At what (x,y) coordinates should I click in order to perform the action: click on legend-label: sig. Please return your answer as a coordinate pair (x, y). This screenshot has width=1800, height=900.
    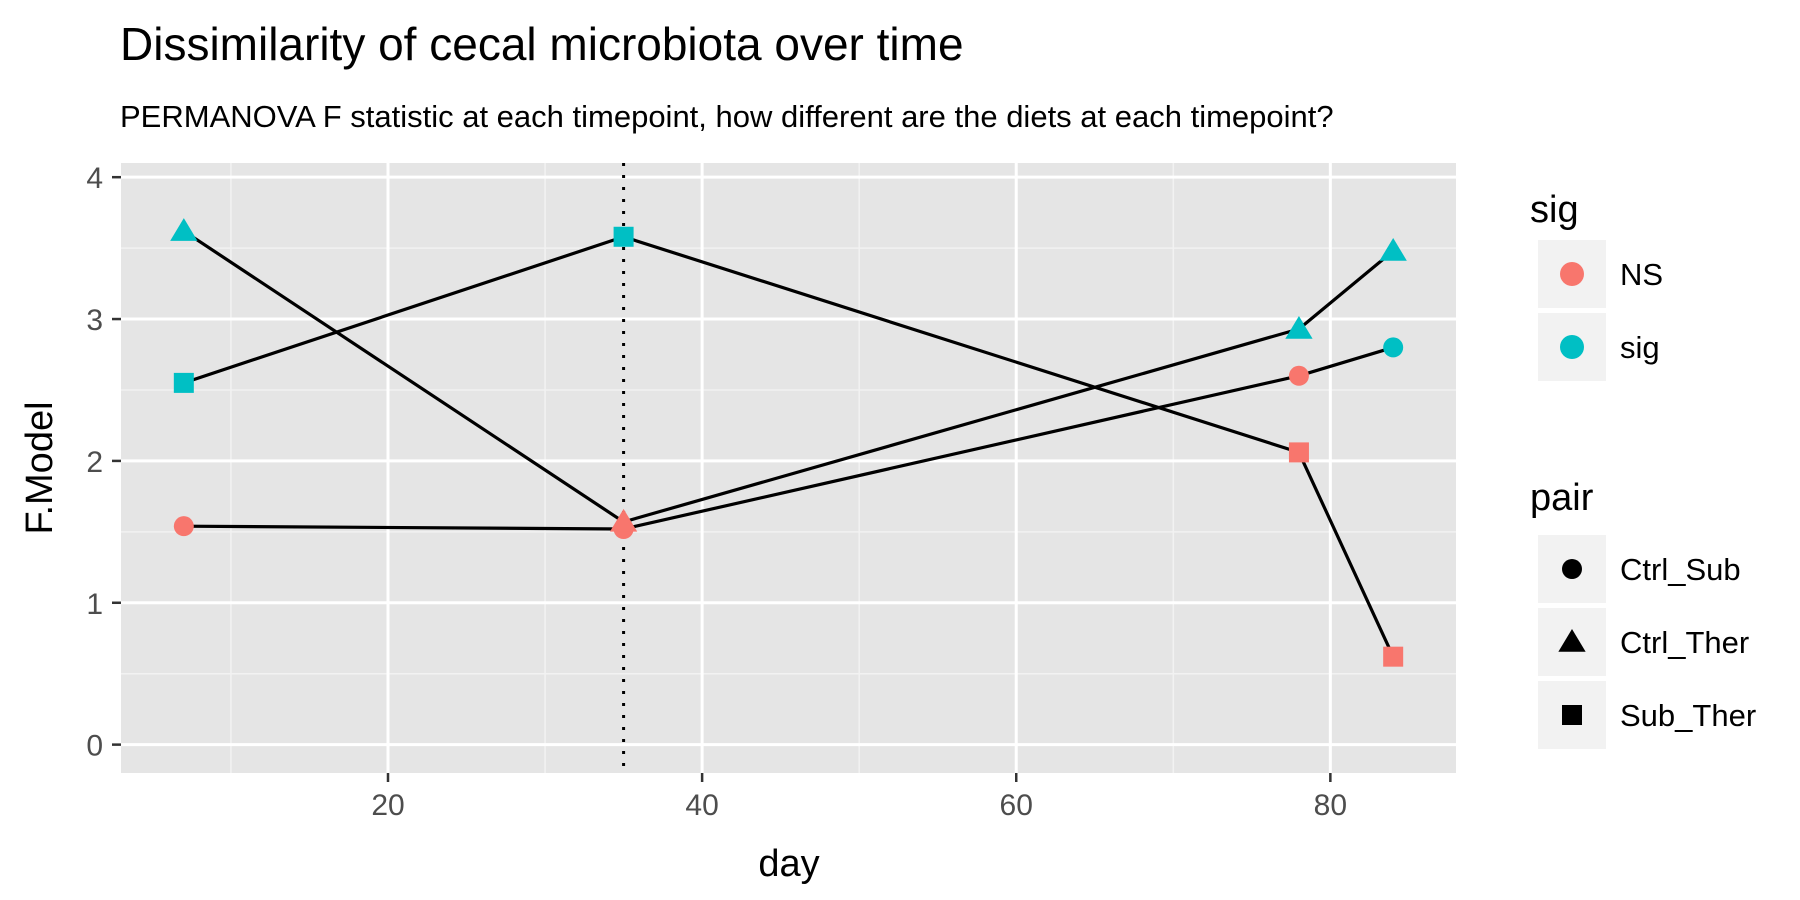
    Looking at the image, I should click on (1640, 347).